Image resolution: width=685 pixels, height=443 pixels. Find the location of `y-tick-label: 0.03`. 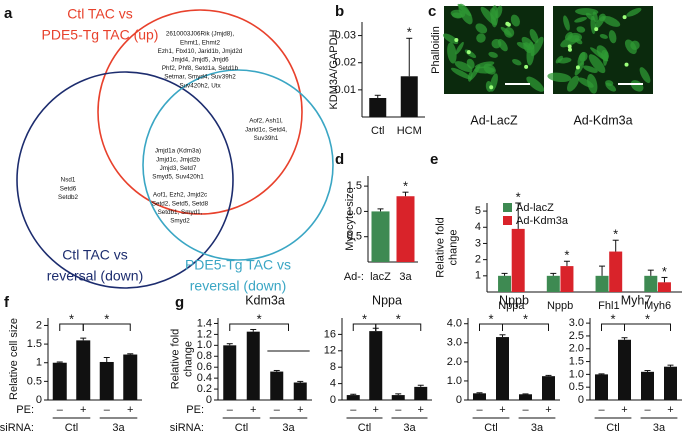

y-tick-label: 0.03 is located at coordinates (345, 35).